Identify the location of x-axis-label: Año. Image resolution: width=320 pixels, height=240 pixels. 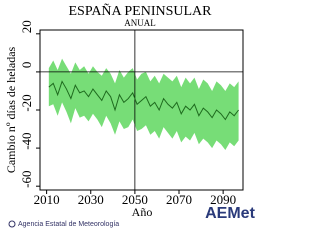
(142, 212).